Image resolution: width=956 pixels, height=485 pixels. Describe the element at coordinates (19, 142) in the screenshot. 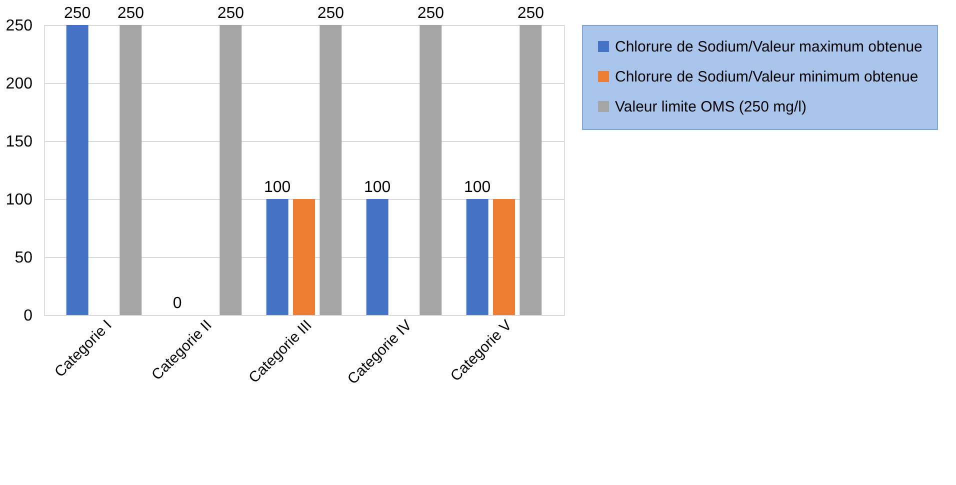

I see `y-tick-label: 150` at that location.